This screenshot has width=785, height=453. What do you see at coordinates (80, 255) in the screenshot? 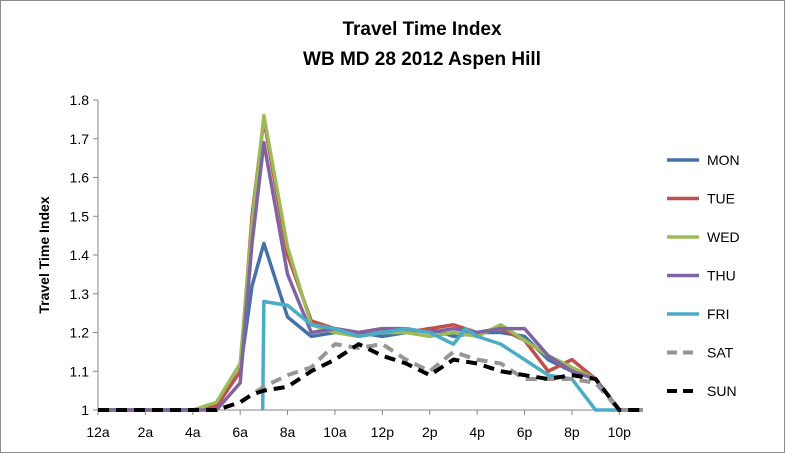
I see `y-tick-label: 1.4` at bounding box center [80, 255].